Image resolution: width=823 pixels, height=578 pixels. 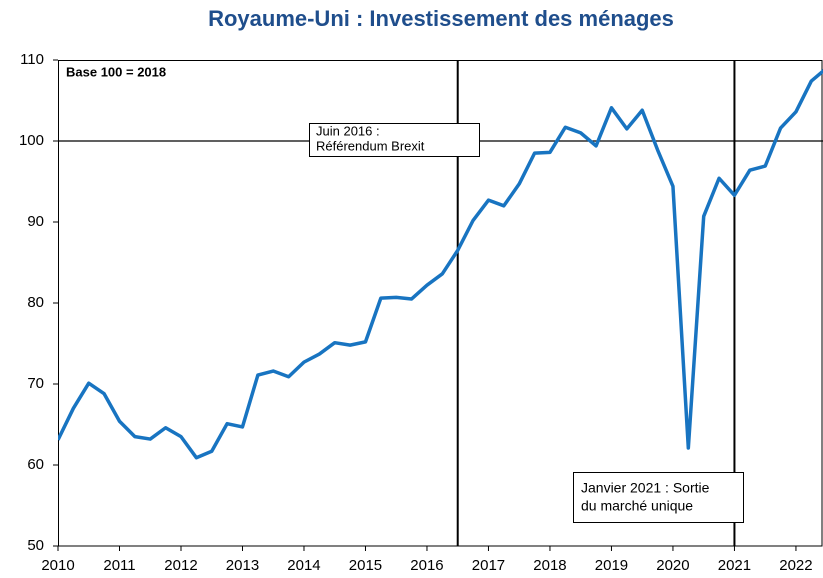 What do you see at coordinates (35, 302) in the screenshot?
I see `y-tick-label: 80` at bounding box center [35, 302].